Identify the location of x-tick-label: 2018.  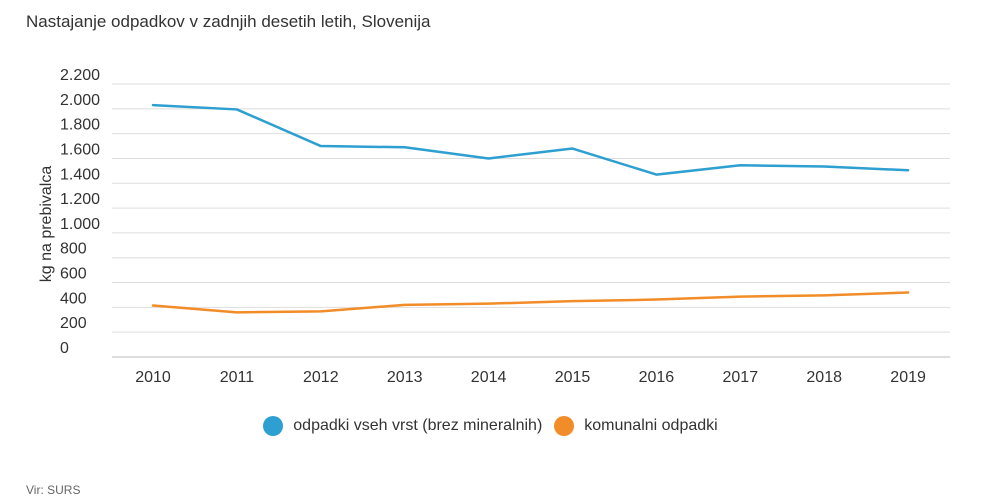
(824, 377).